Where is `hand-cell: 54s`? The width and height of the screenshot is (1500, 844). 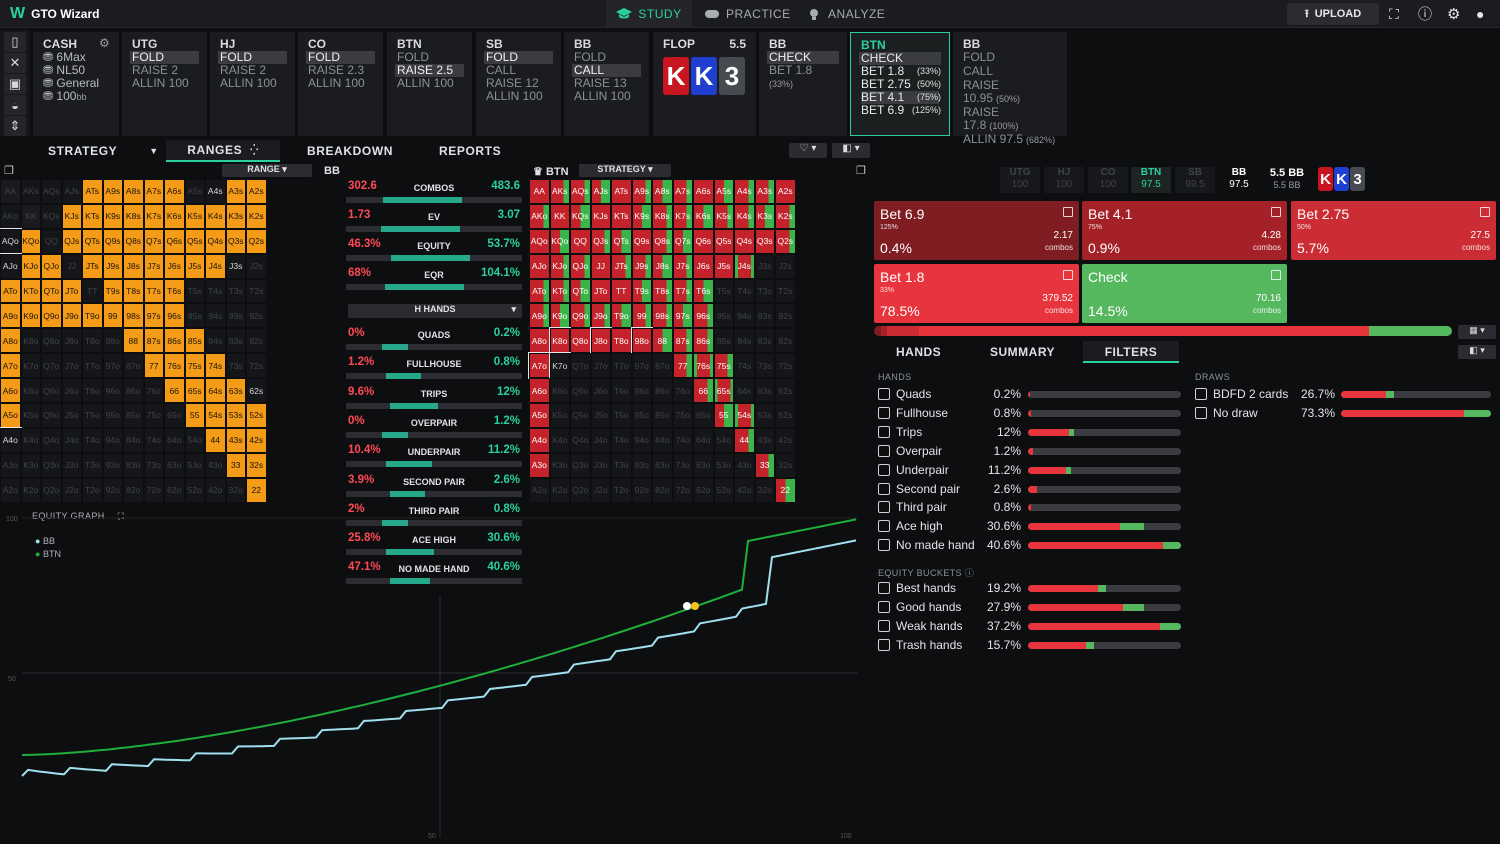
hand-cell: 54s is located at coordinates (215, 415).